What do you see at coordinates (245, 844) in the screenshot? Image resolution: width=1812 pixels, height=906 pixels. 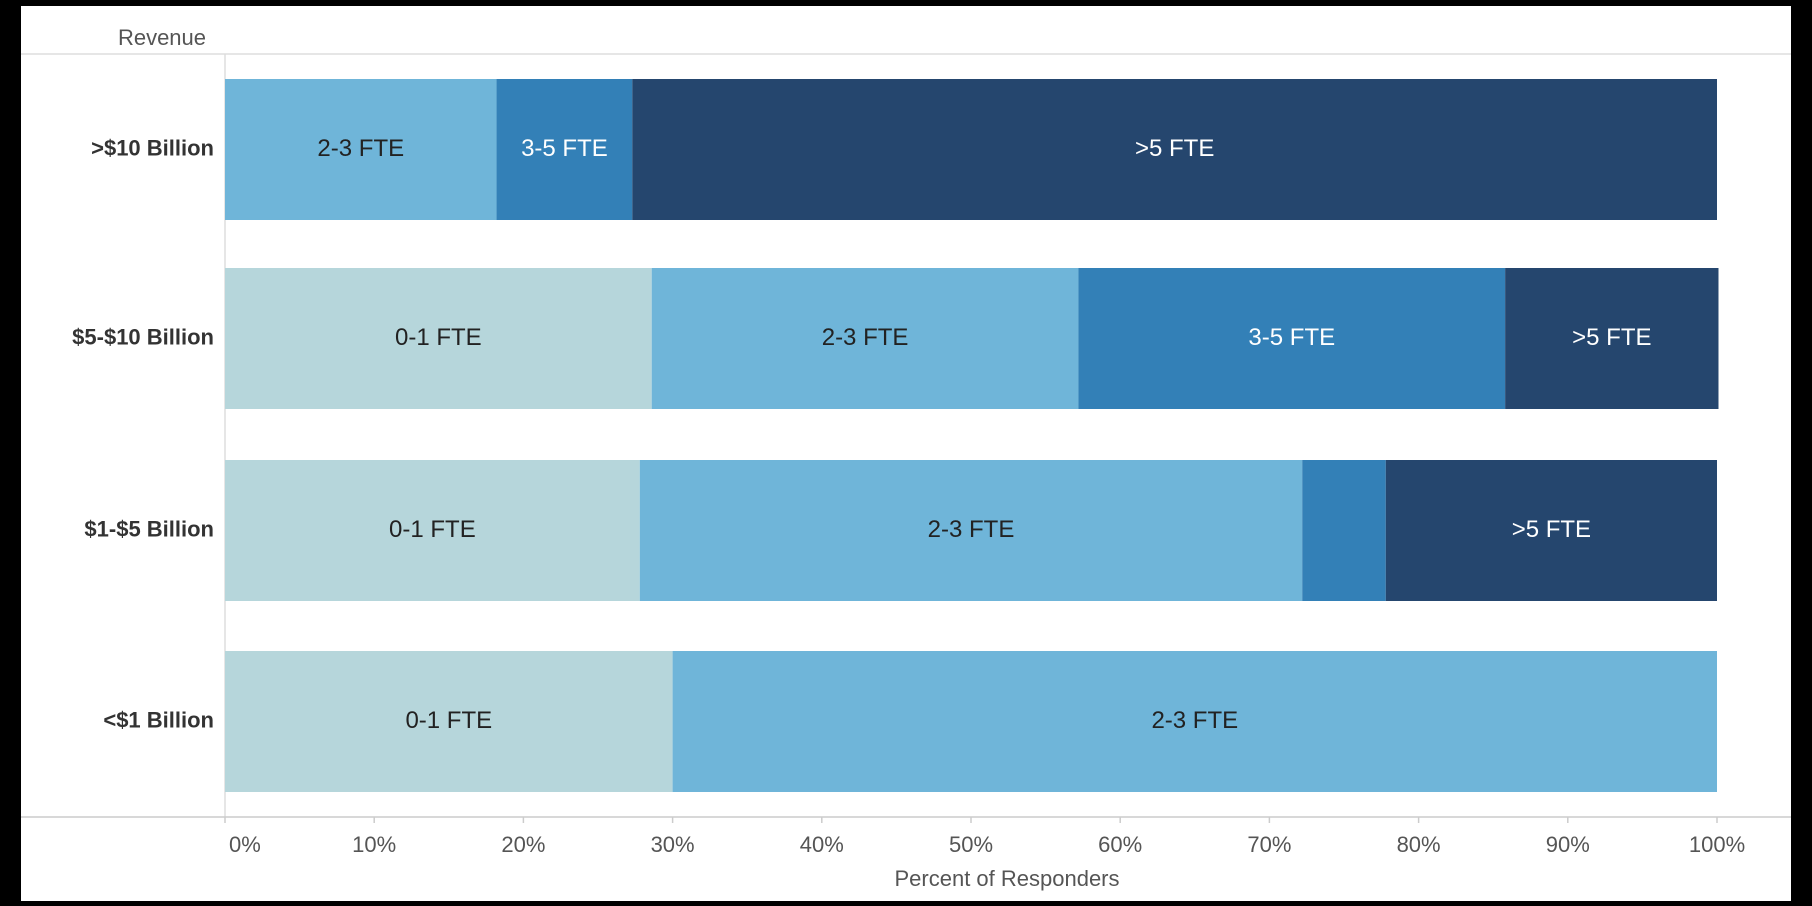 I see `x-tick-label: 0%` at bounding box center [245, 844].